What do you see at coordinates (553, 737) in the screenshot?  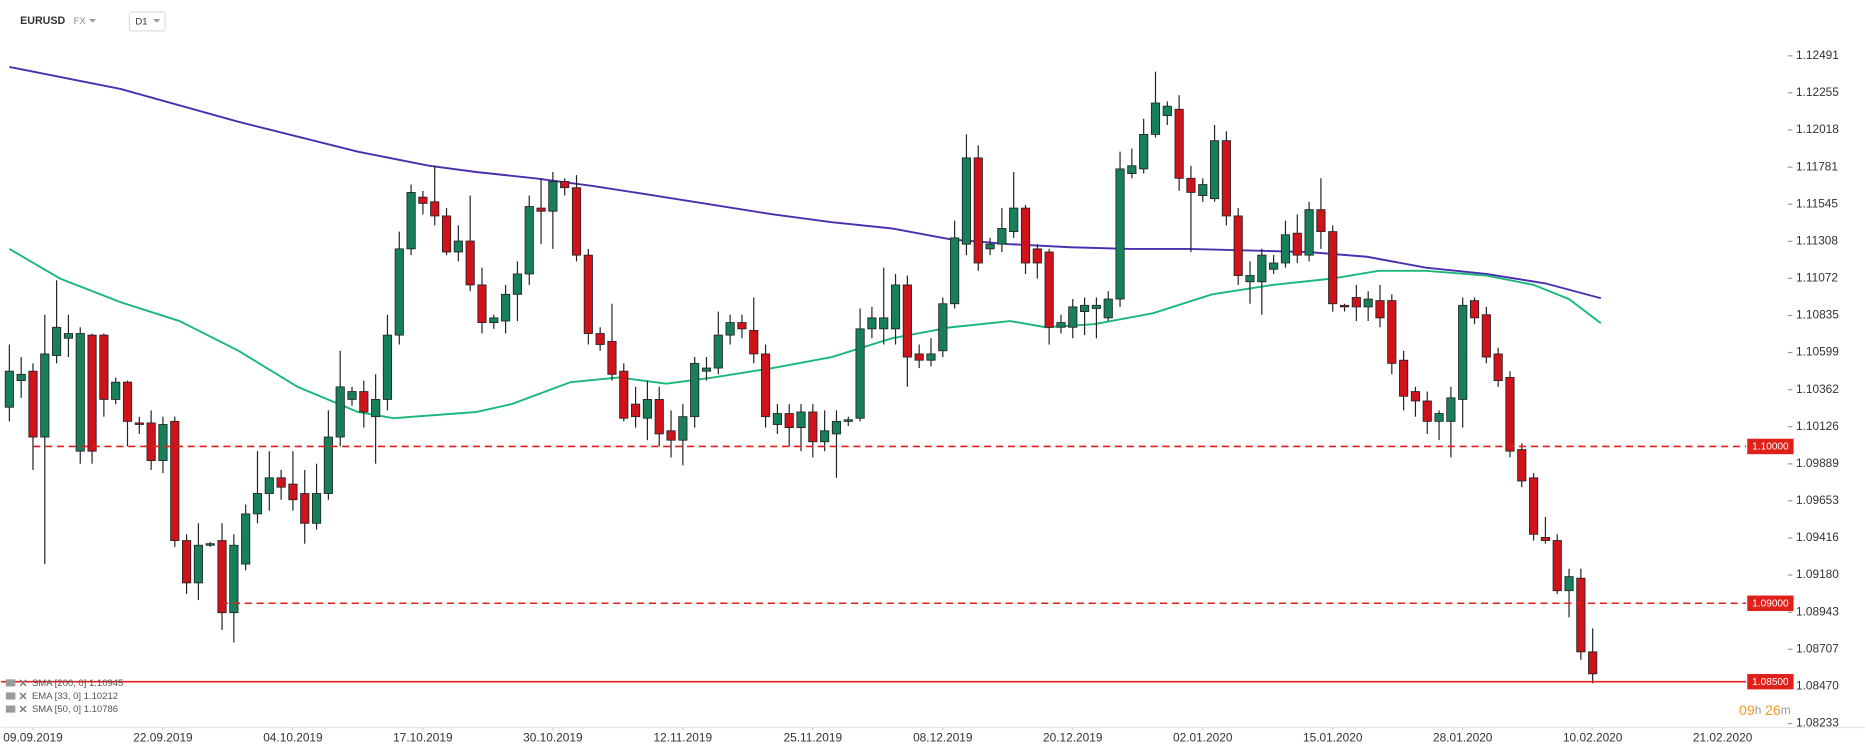 I see `x-tick-label: 30.10.2019` at bounding box center [553, 737].